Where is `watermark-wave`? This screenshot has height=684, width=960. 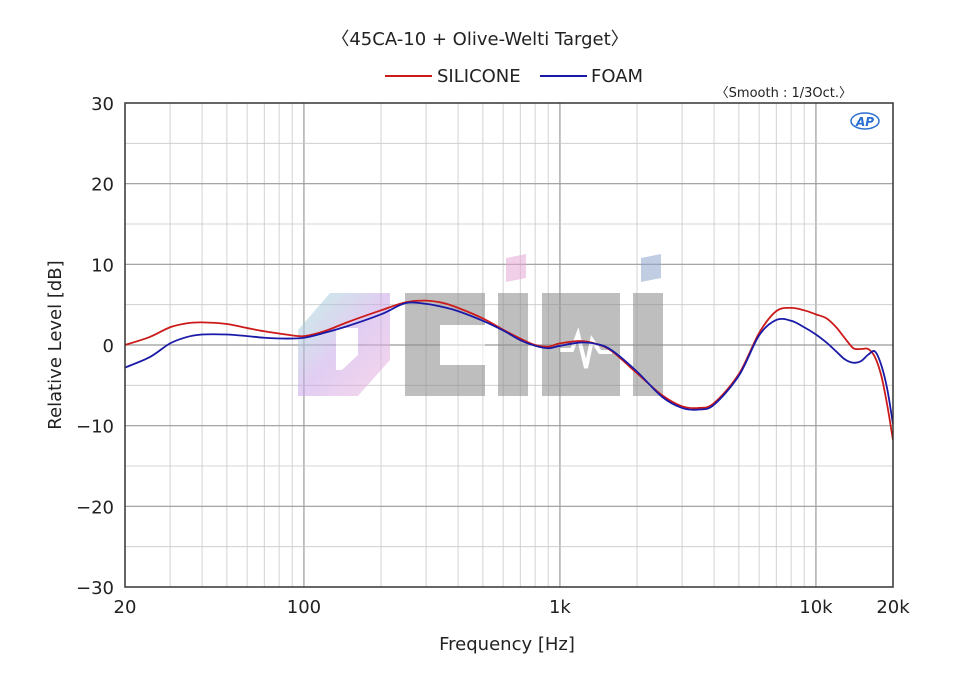
watermark-wave is located at coordinates (586, 348).